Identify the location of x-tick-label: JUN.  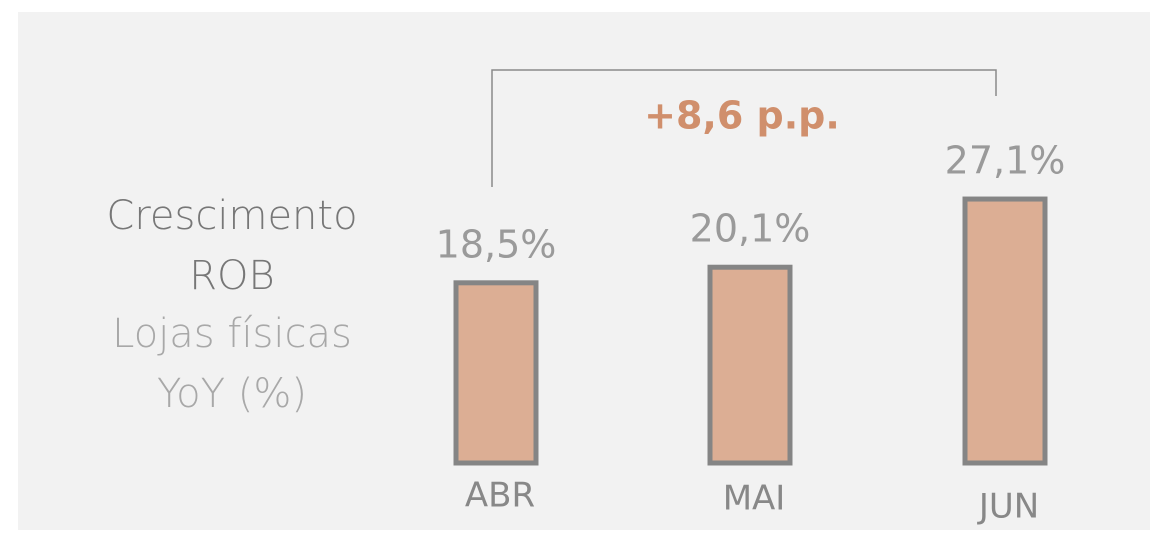
(1008, 507).